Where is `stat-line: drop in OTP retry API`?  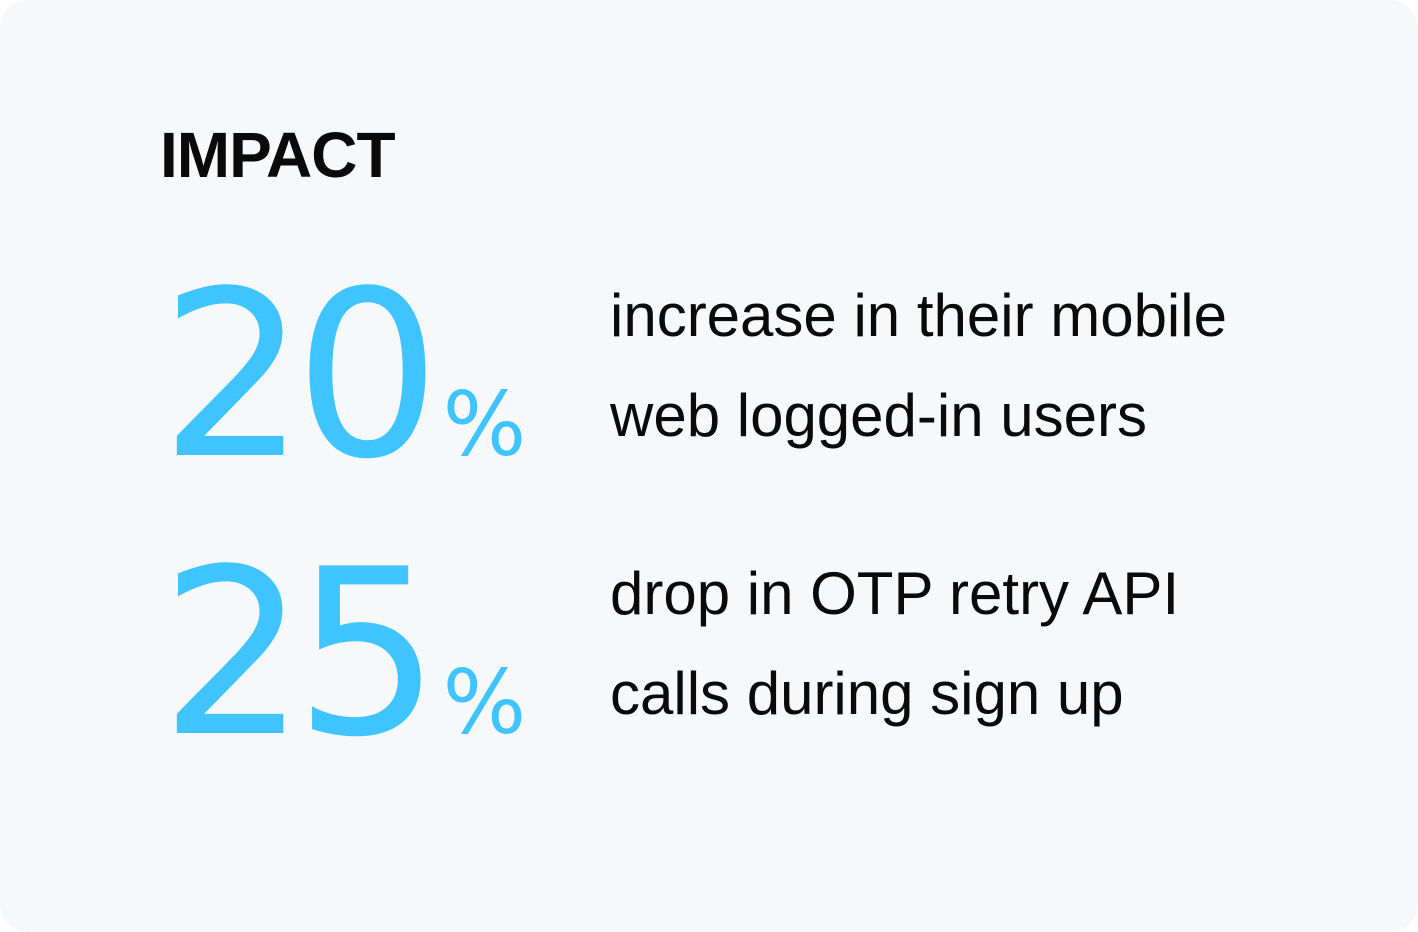
stat-line: drop in OTP retry API is located at coordinates (895, 593).